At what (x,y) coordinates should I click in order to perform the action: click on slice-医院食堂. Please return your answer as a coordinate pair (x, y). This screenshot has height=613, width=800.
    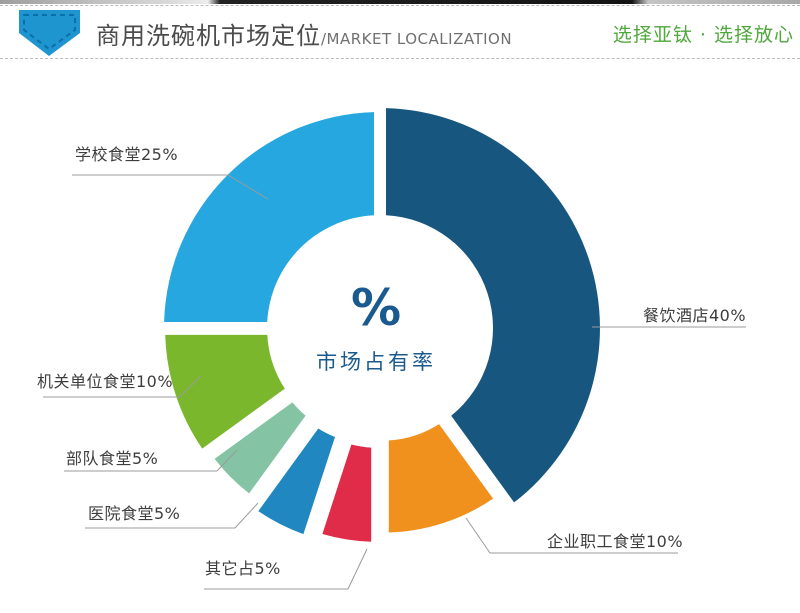
    Looking at the image, I should click on (296, 481).